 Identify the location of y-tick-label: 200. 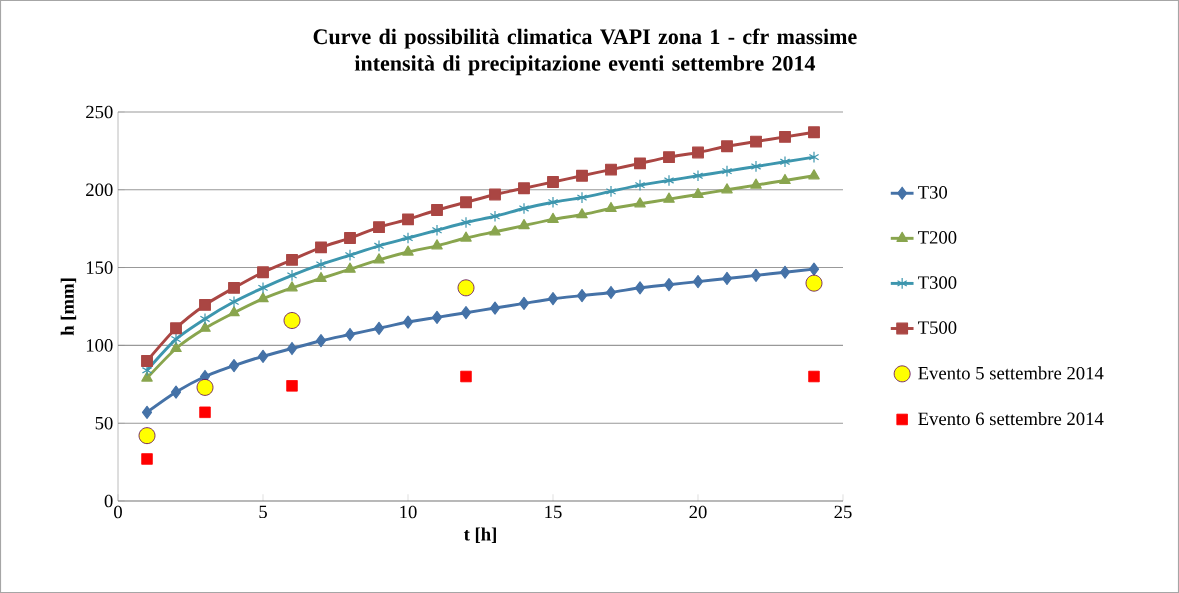
(99, 190).